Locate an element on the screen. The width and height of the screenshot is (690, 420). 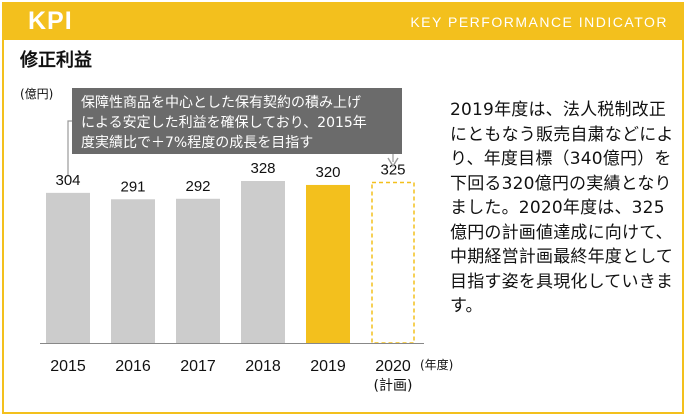
annotation-line-3: 度実績比で＋7%程度の成長を目指す is located at coordinates (197, 143).